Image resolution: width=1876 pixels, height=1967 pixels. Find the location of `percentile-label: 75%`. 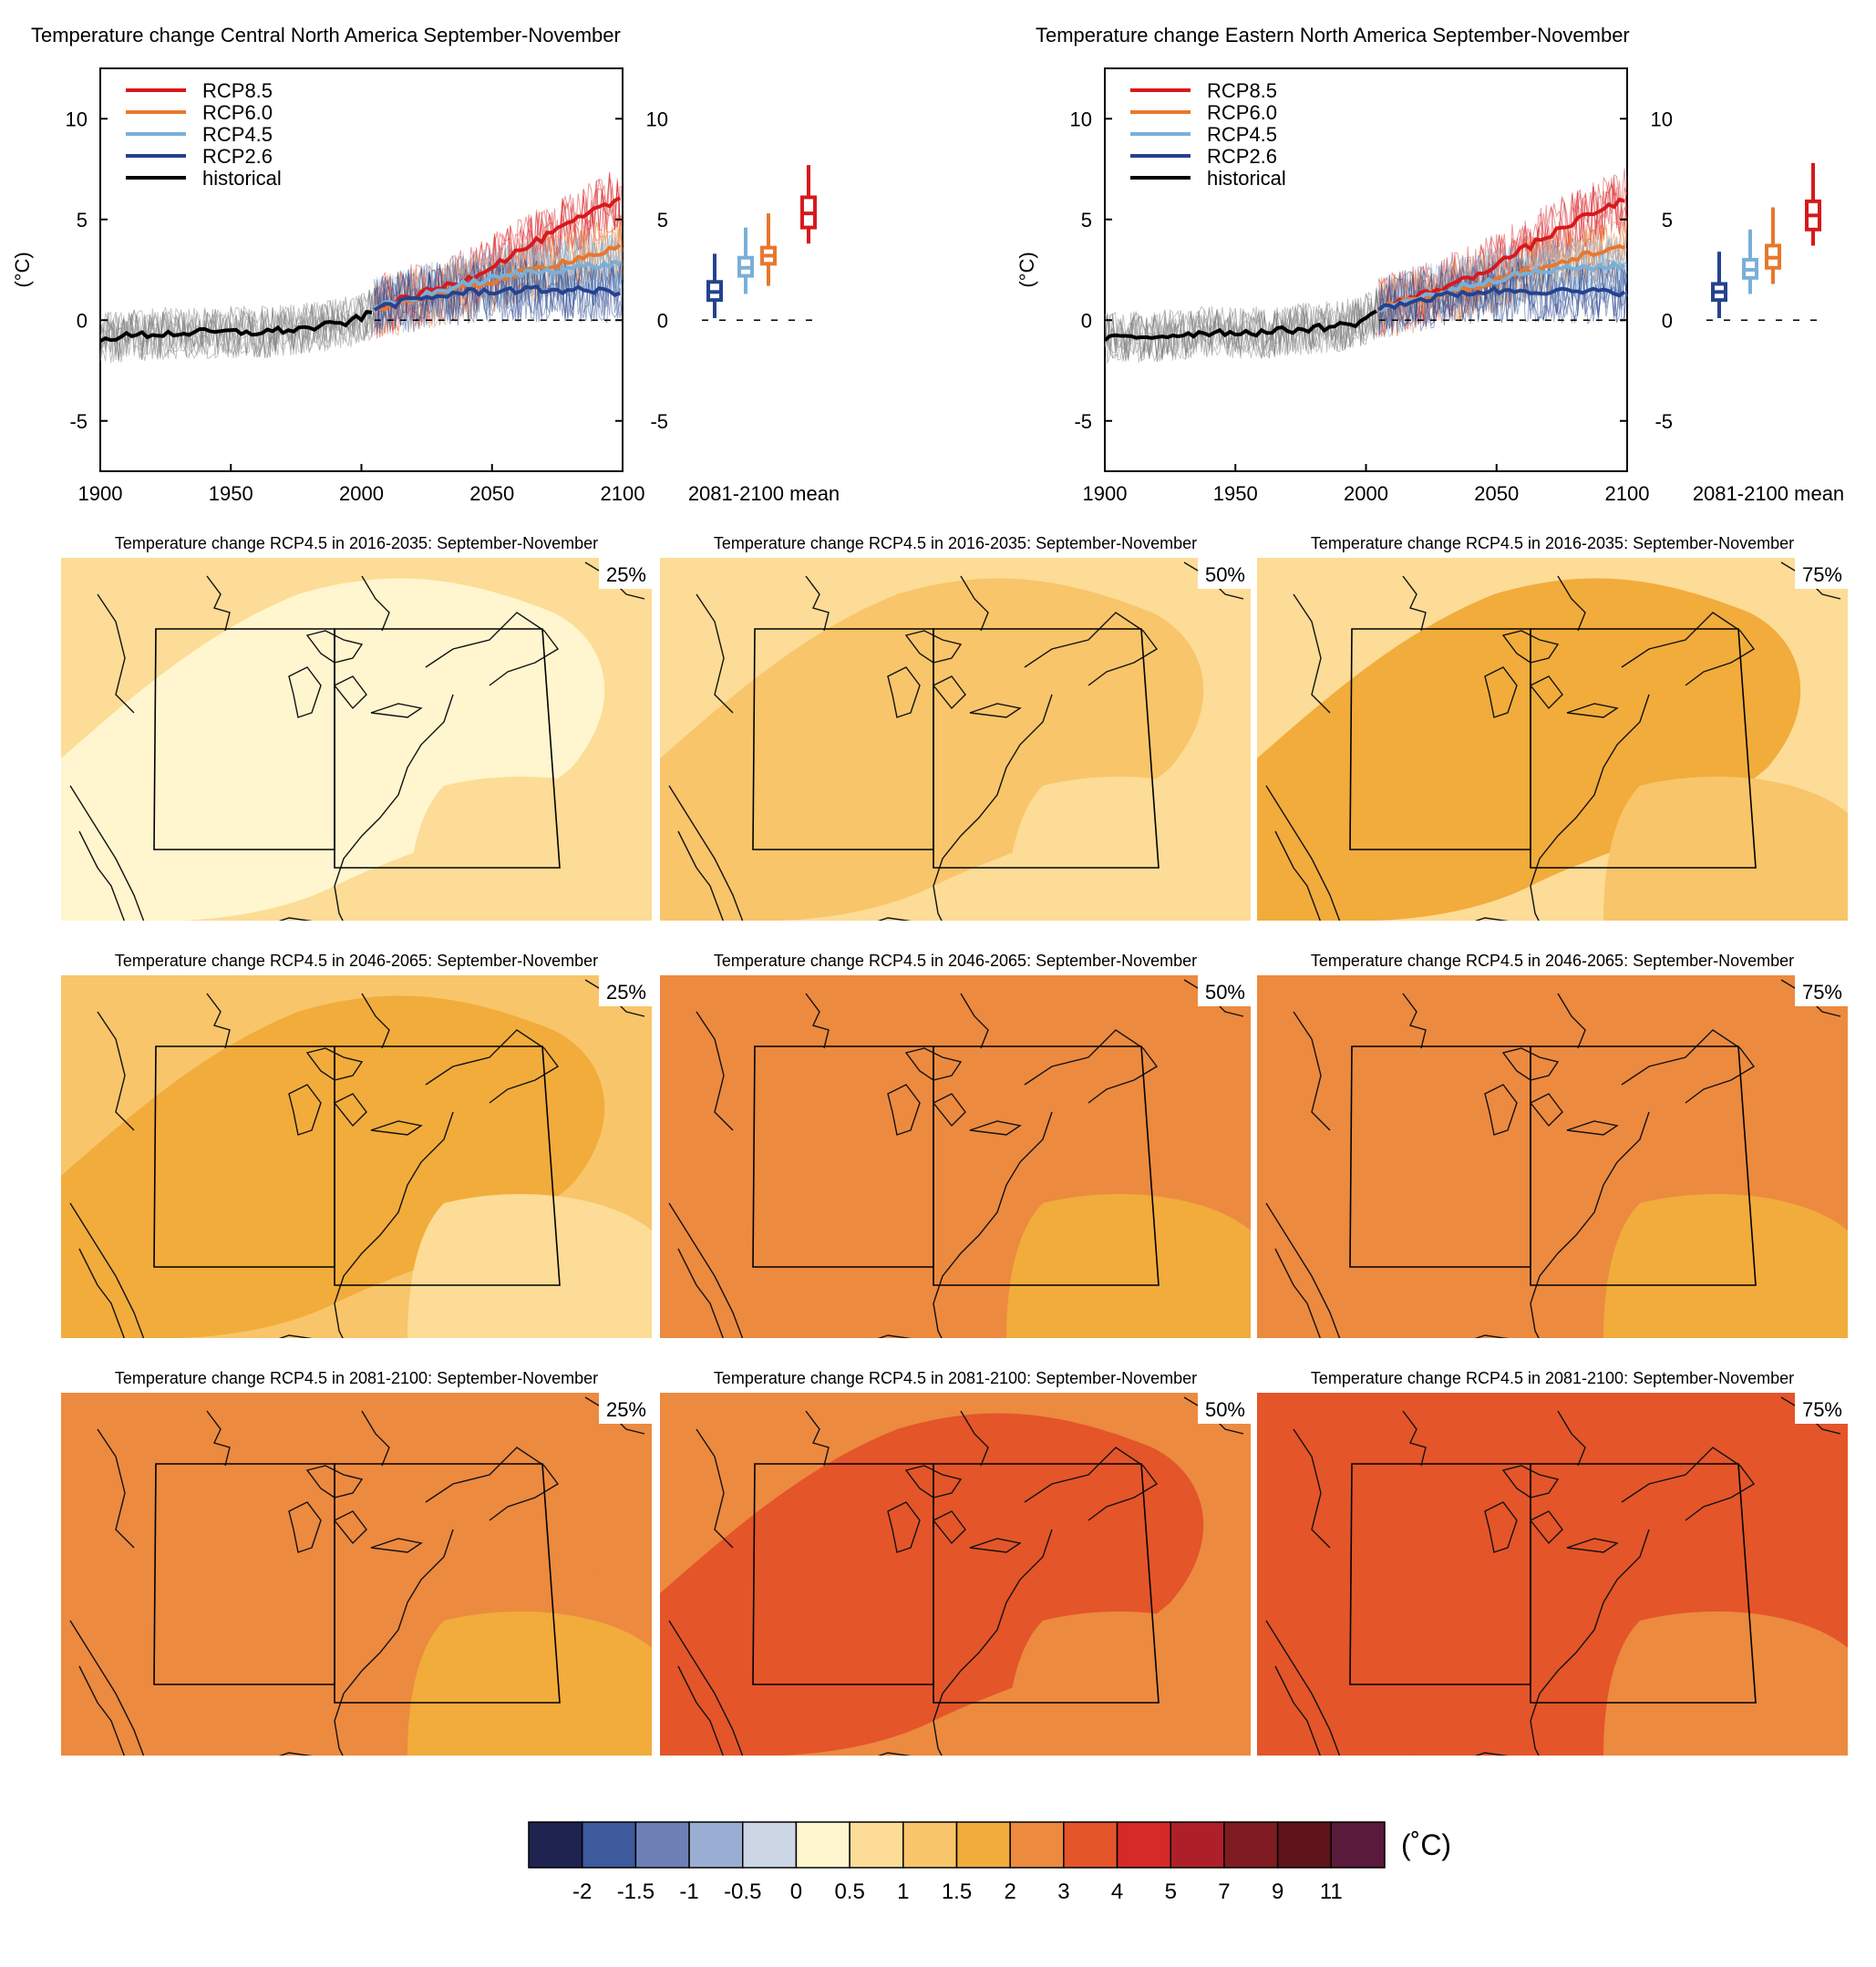

percentile-label: 75% is located at coordinates (1822, 992).